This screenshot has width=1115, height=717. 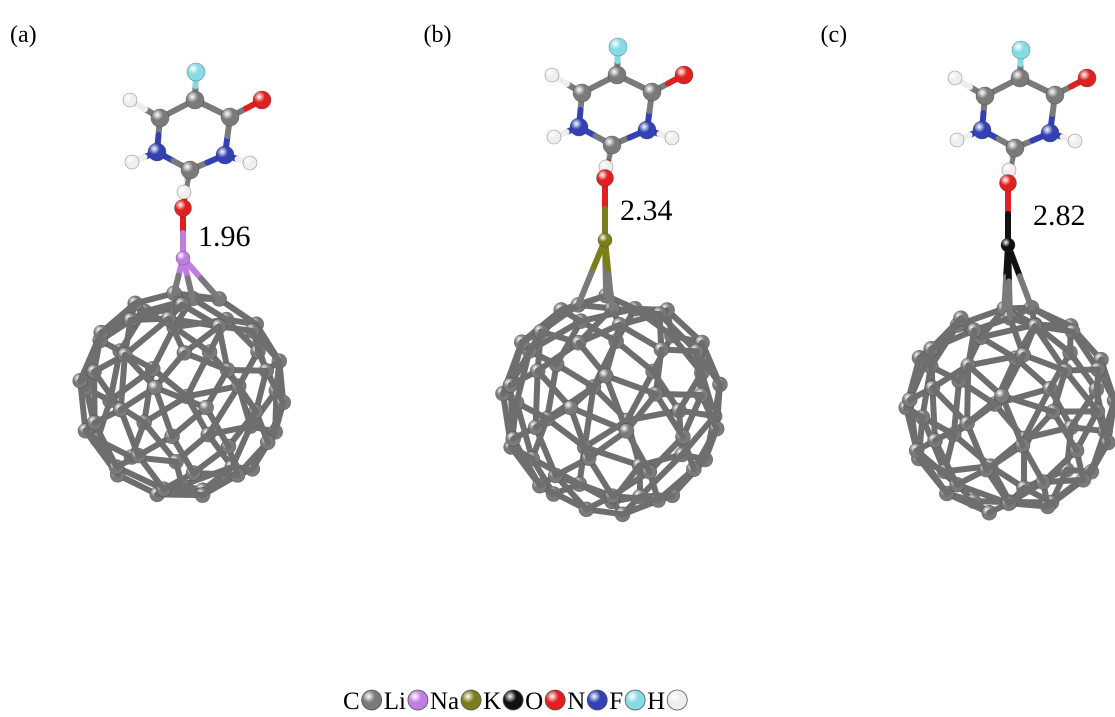 What do you see at coordinates (656, 701) in the screenshot?
I see `legend-label: H` at bounding box center [656, 701].